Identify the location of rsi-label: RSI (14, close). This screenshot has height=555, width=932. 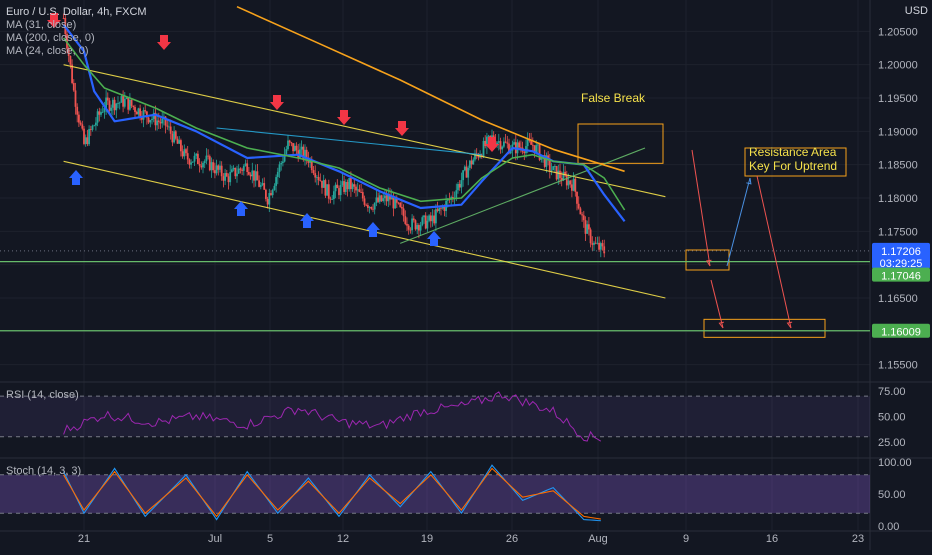
(42, 395).